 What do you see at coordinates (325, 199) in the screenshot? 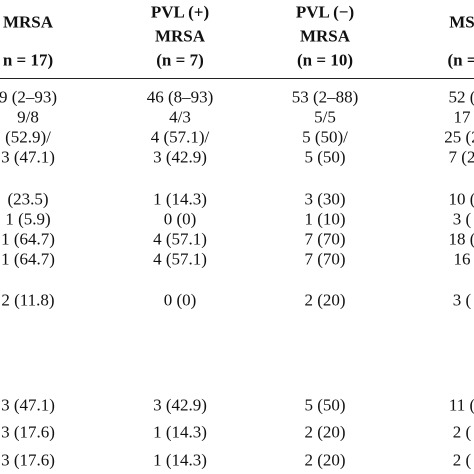
I see `table-cell: 3 (30)` at bounding box center [325, 199].